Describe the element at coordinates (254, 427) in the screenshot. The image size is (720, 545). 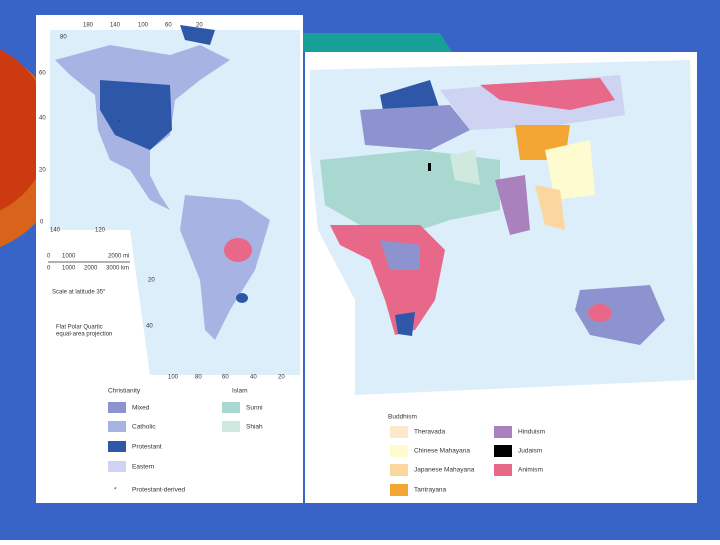
I see `legend-label: Shiah` at that location.